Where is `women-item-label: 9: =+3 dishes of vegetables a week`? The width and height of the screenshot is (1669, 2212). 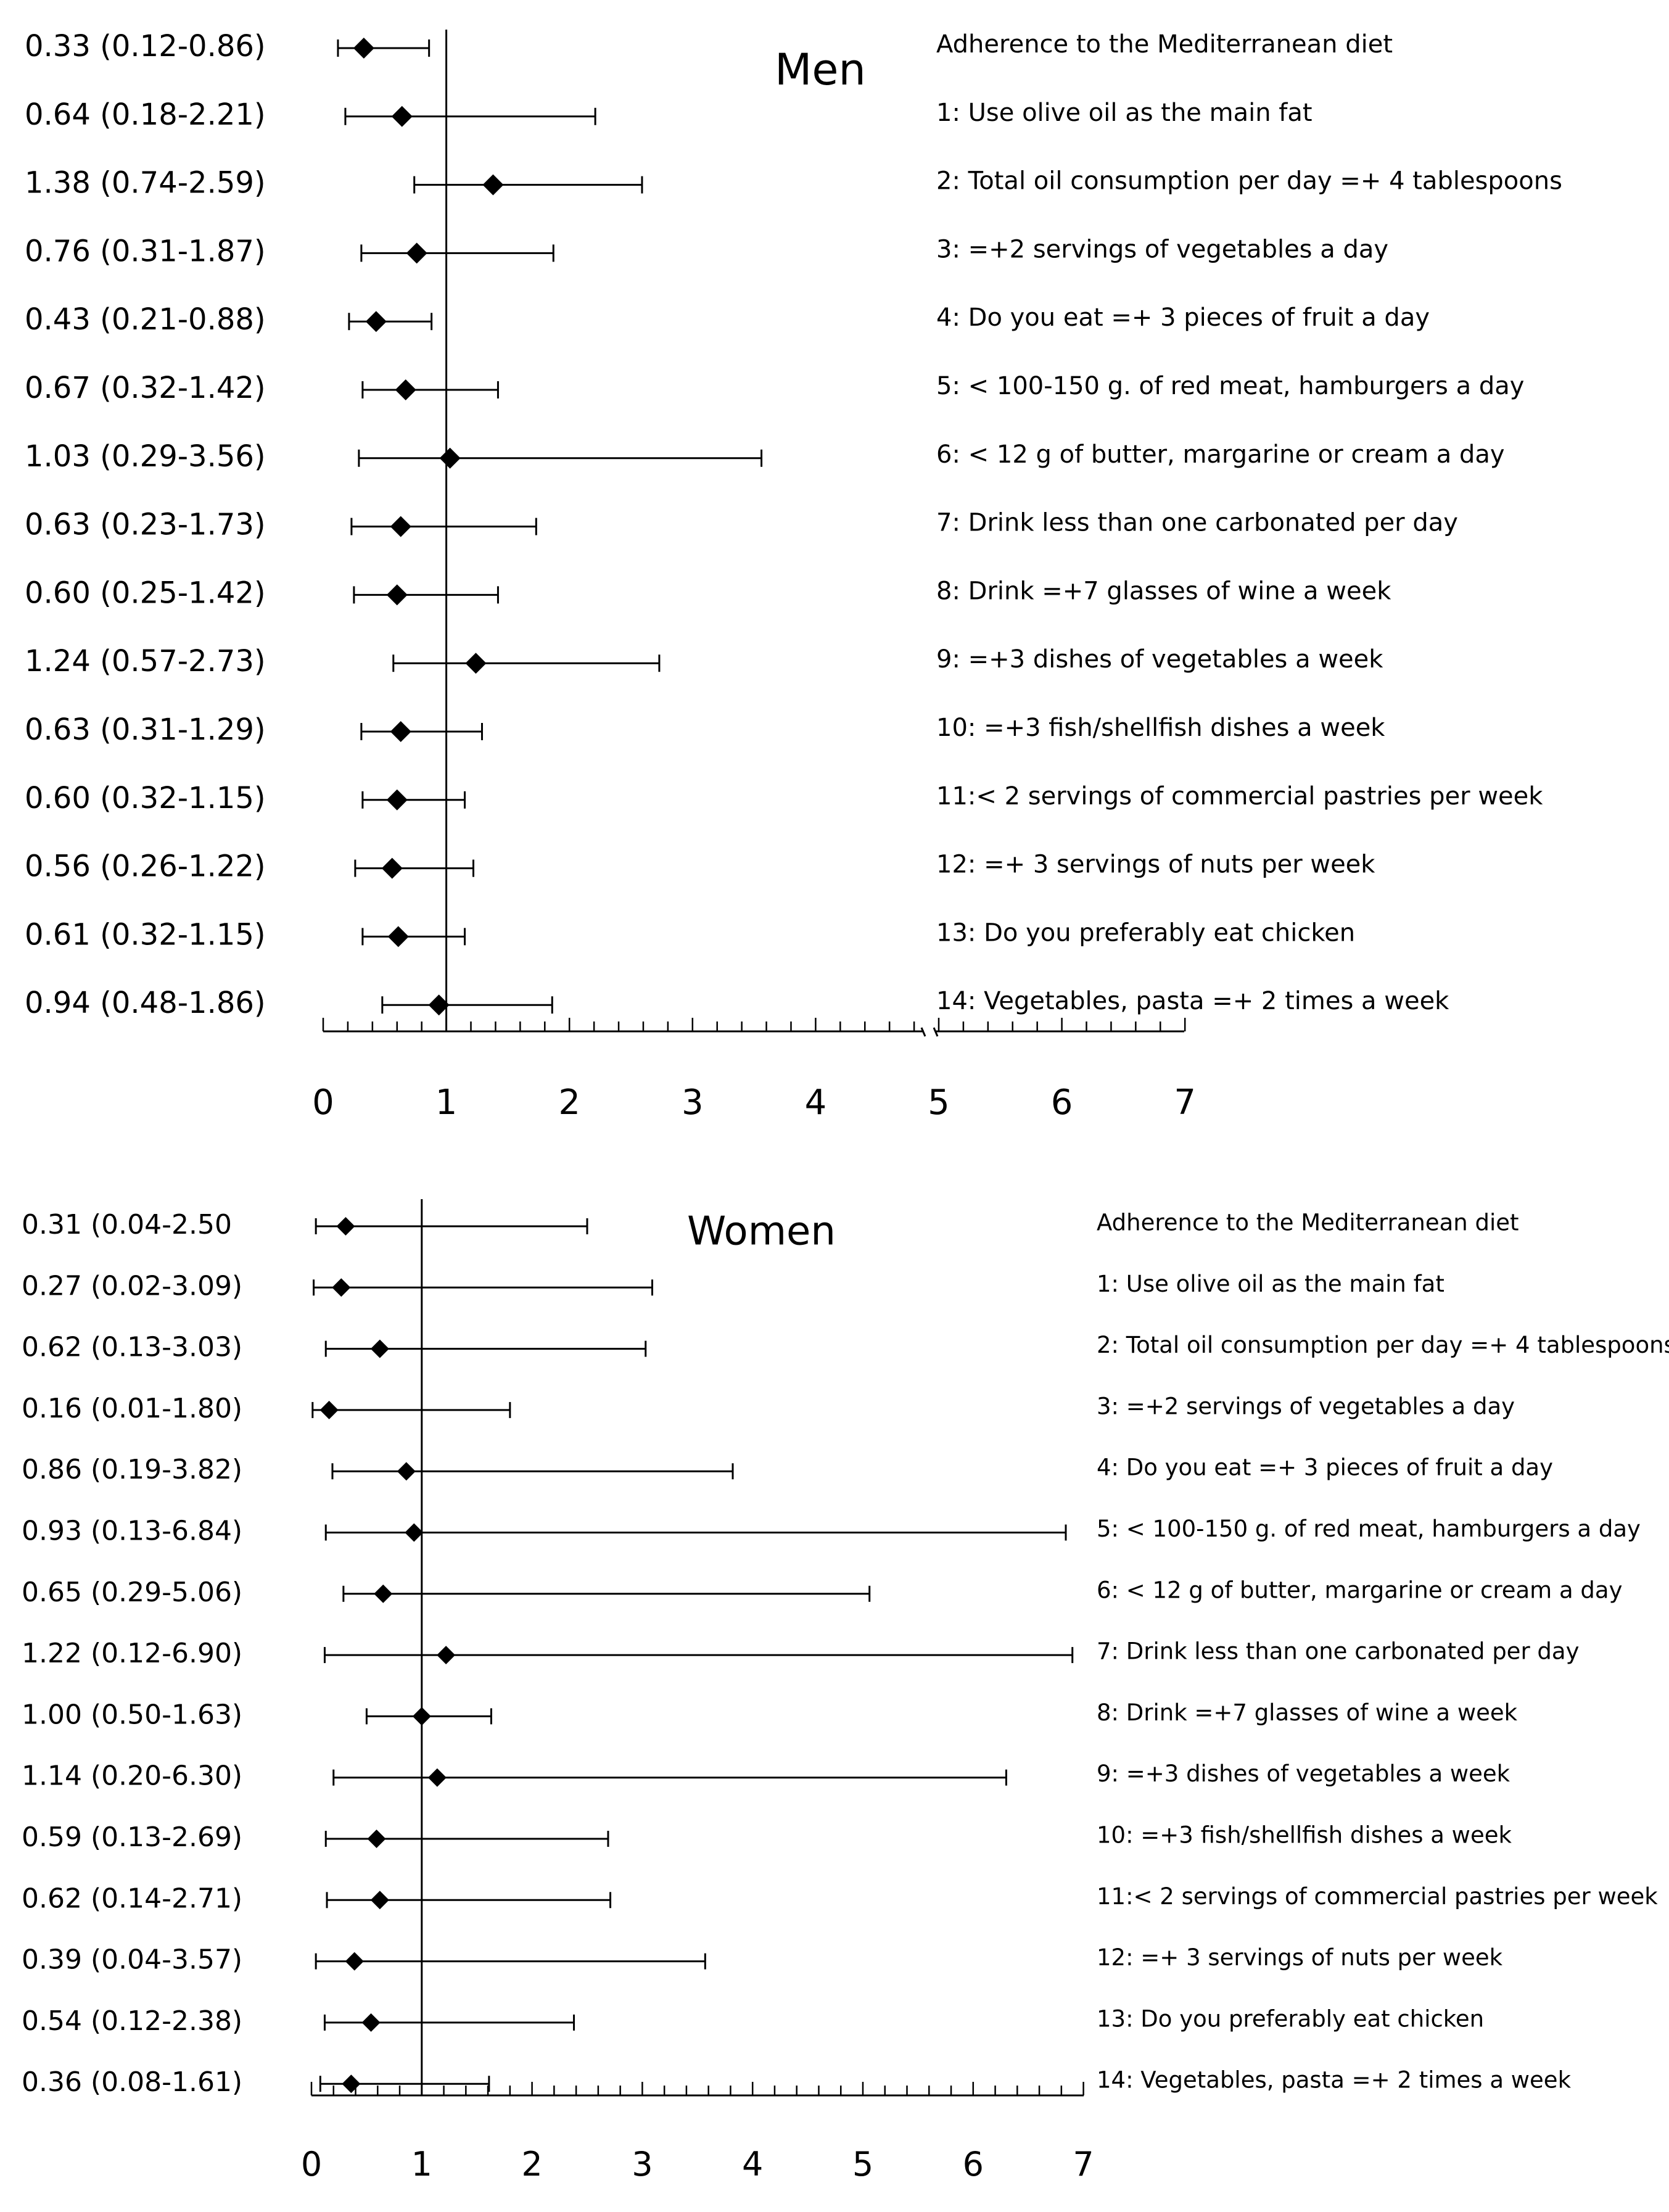 women-item-label: 9: =+3 dishes of vegetables a week is located at coordinates (1304, 1774).